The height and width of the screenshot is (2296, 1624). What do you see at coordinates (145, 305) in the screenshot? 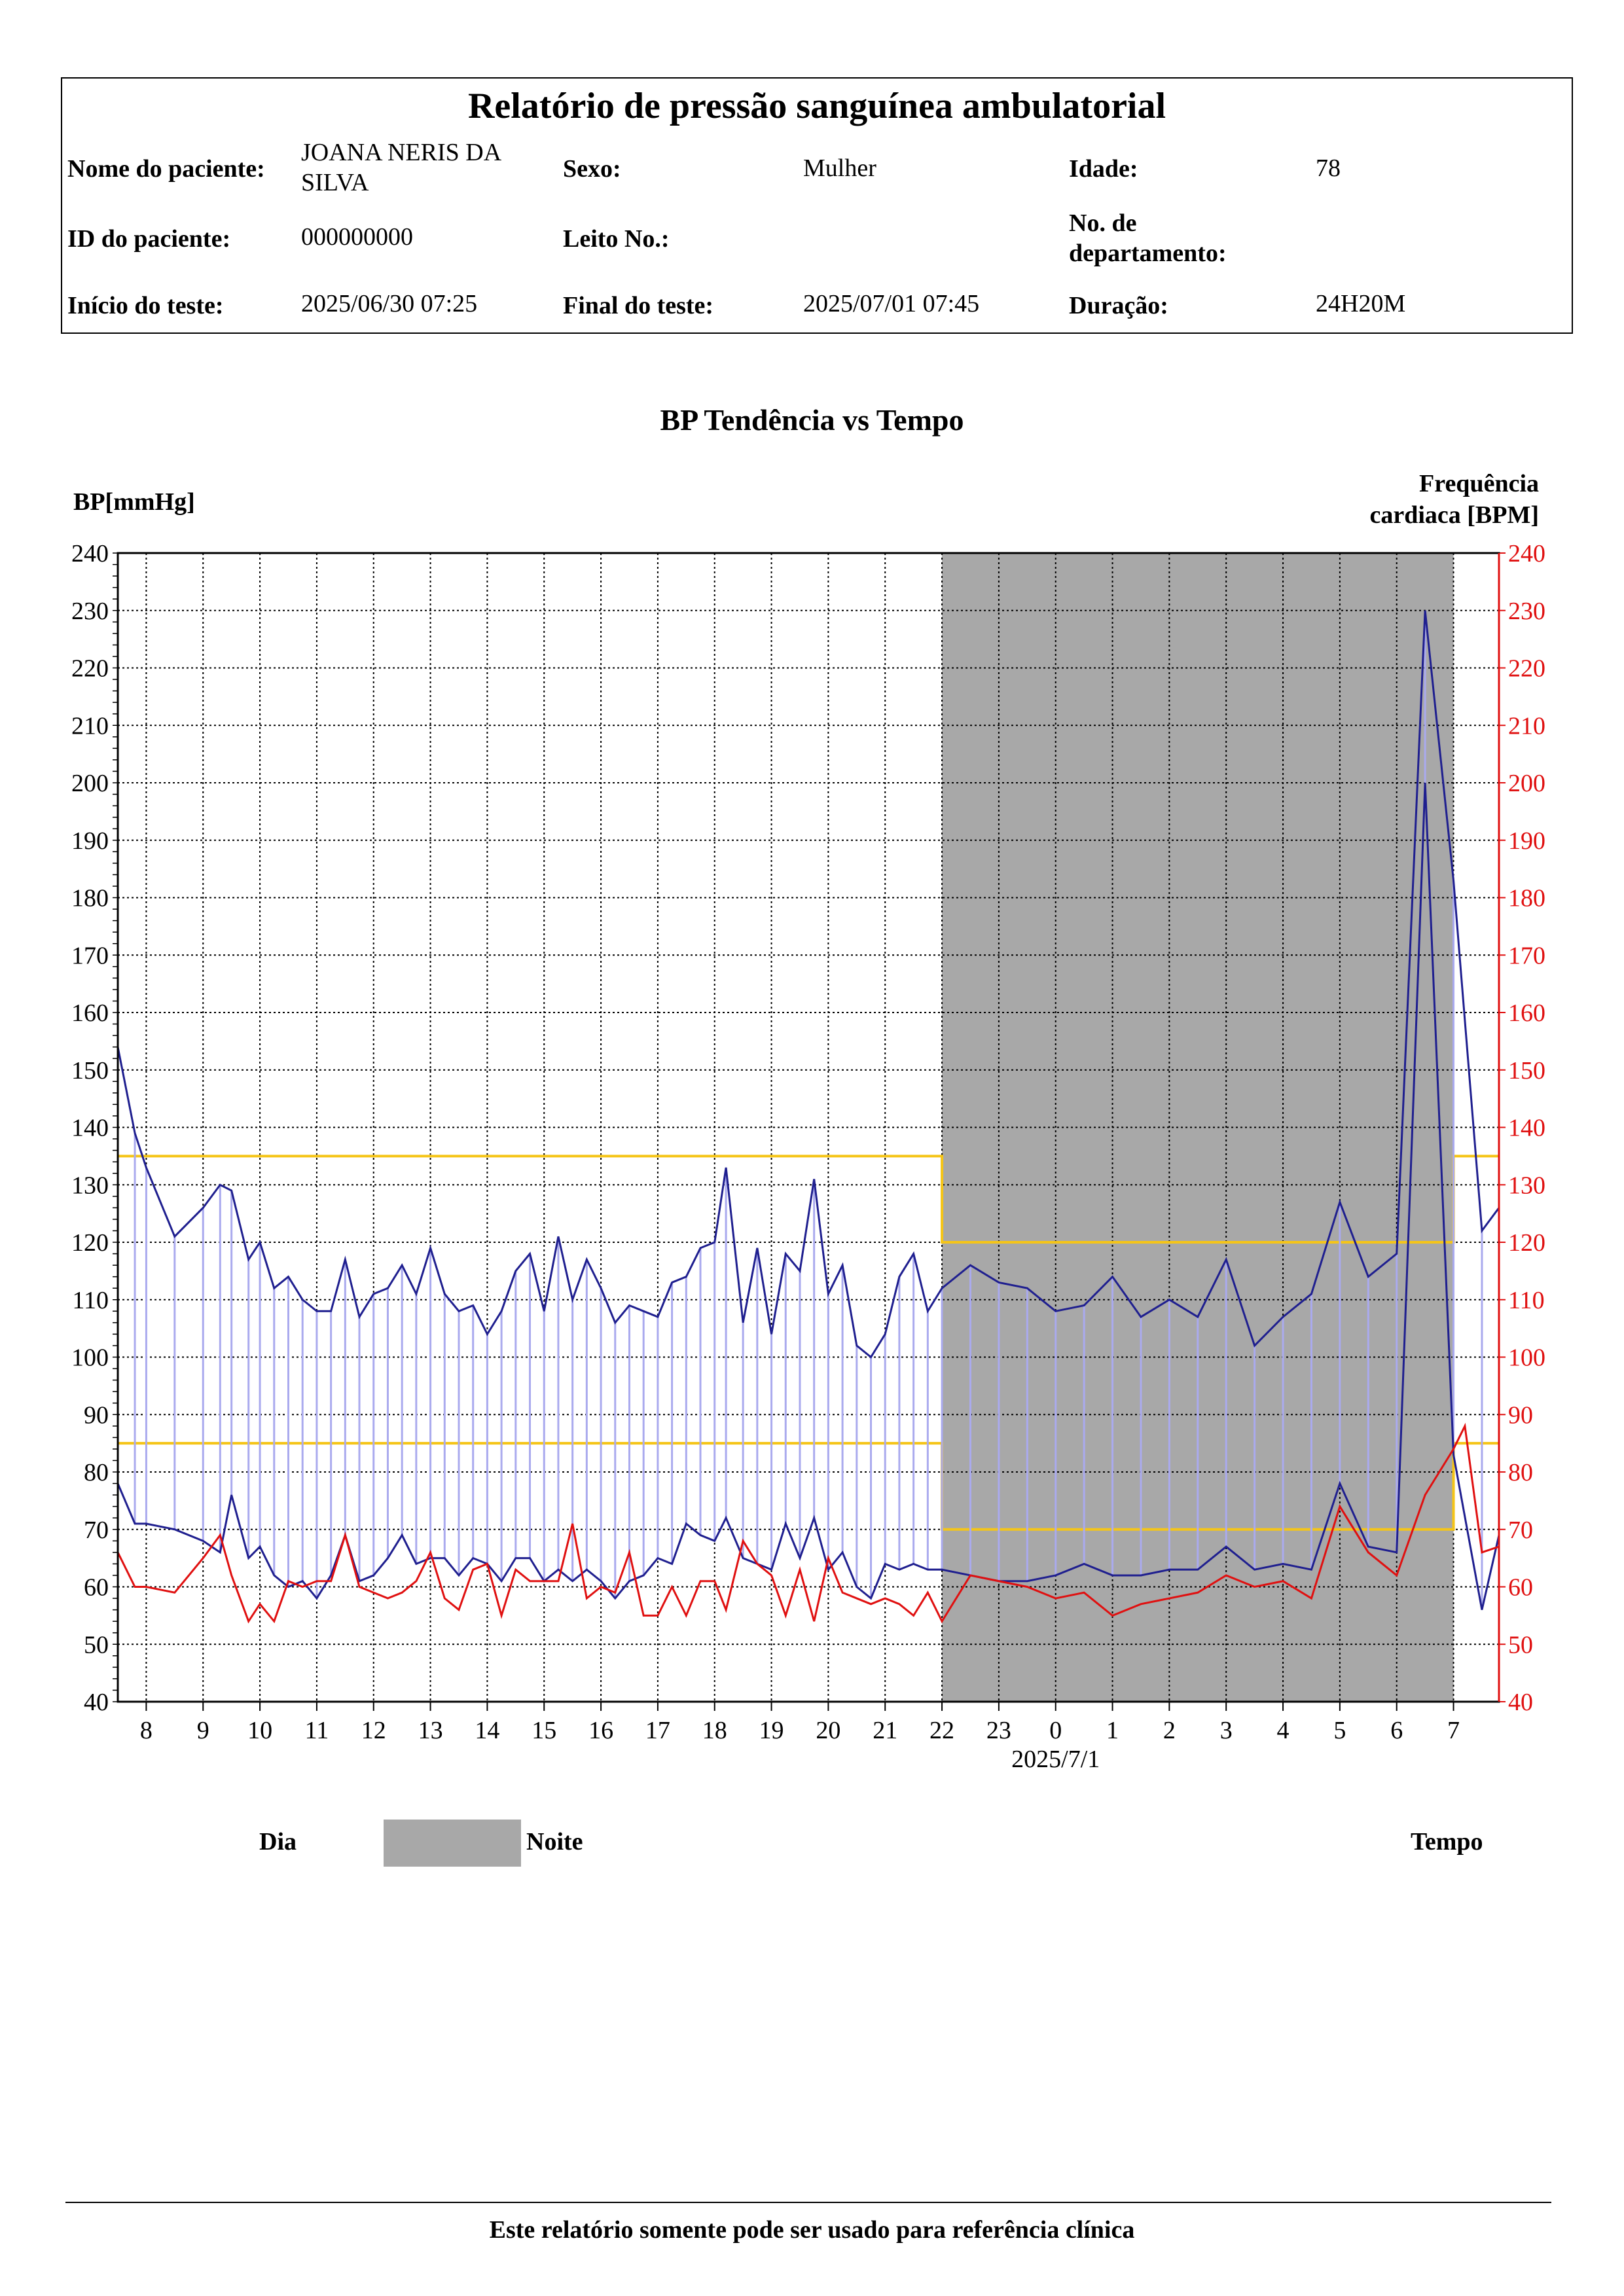
I see `start-label: Início do teste:` at bounding box center [145, 305].